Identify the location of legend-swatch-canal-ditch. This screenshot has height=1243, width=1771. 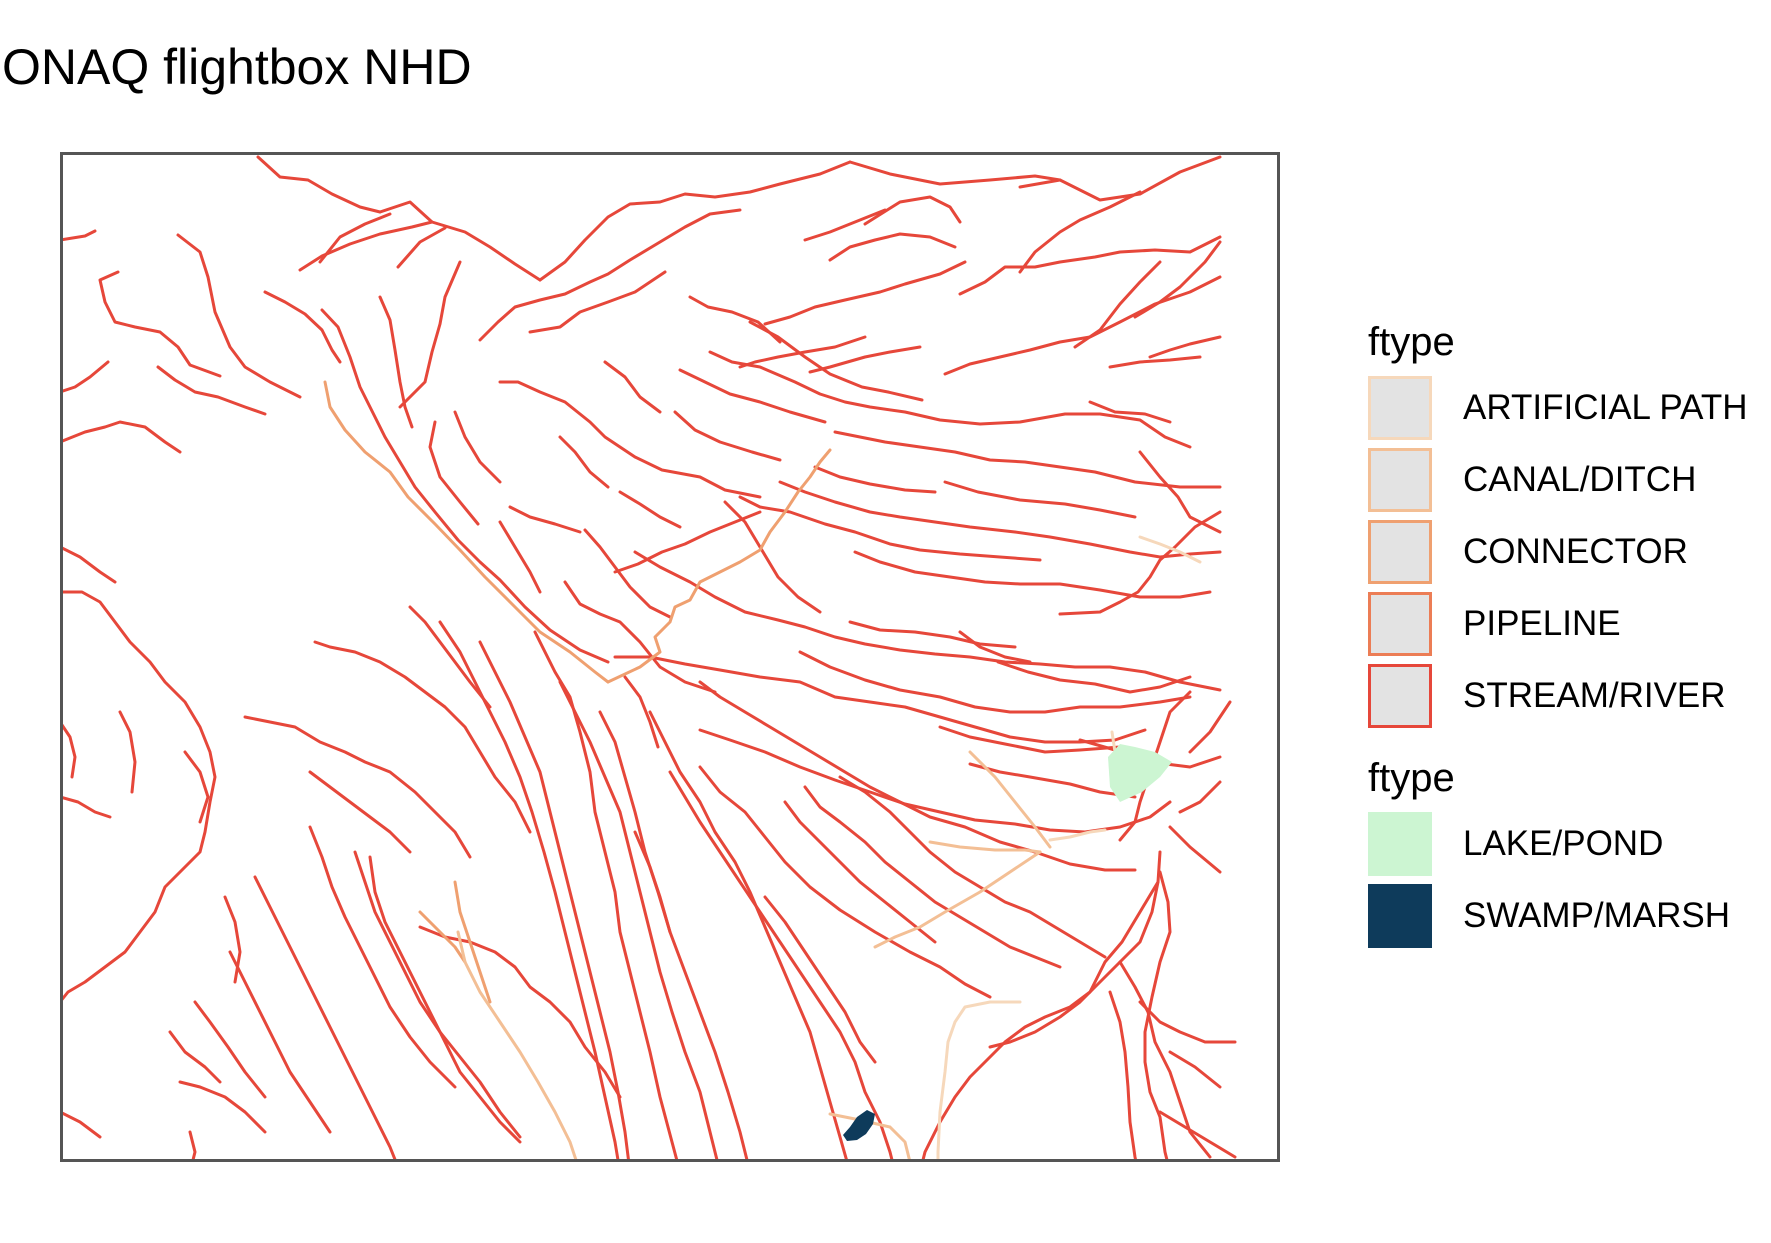
(1400, 480).